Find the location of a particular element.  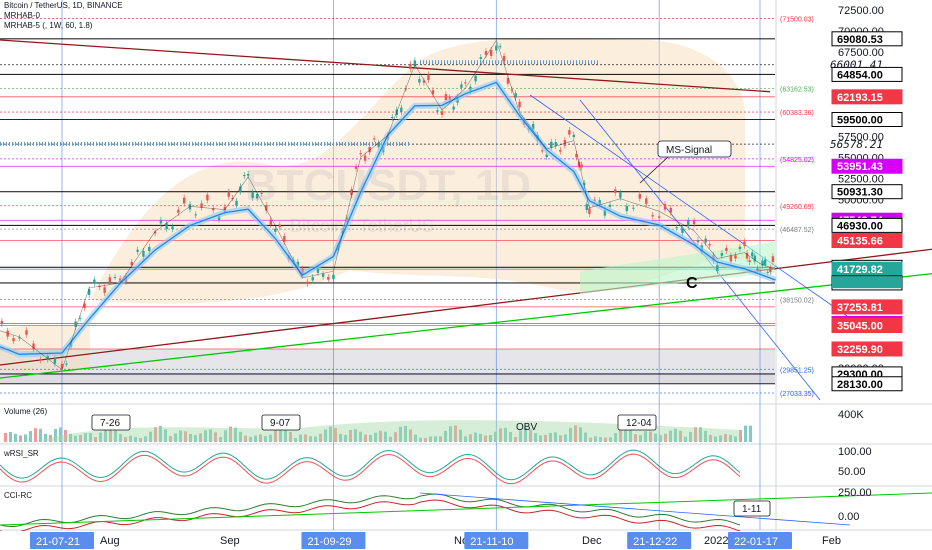

price-label-28: (27033.35) is located at coordinates (797, 394).